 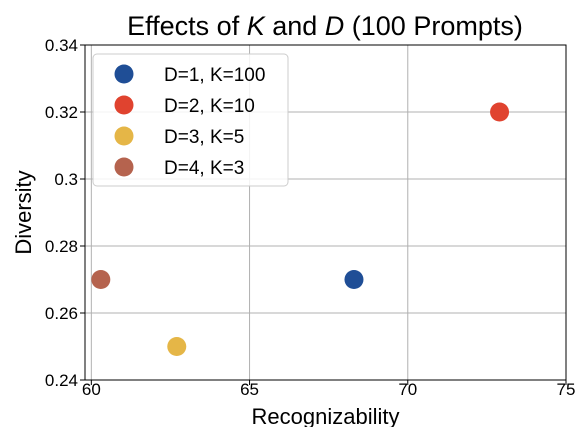 What do you see at coordinates (61, 112) in the screenshot?
I see `y-tick-label: 0.32` at bounding box center [61, 112].